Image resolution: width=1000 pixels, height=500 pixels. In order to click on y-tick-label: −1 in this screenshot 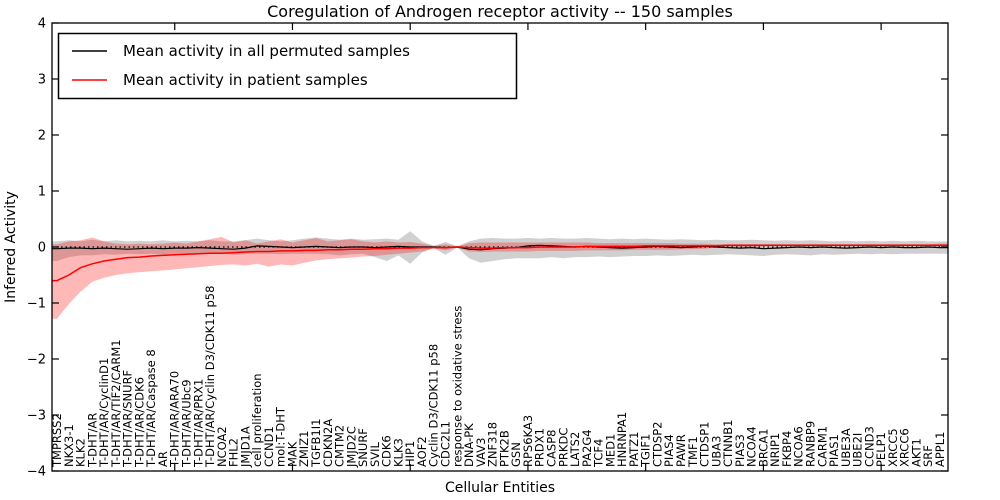, I will do `click(36, 304)`.